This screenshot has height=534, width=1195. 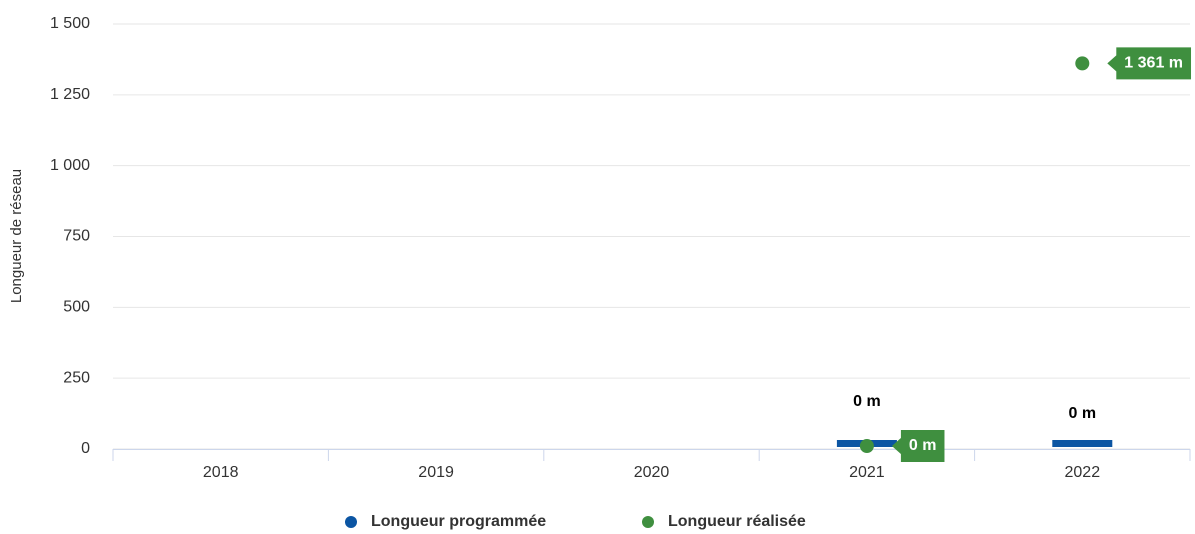 What do you see at coordinates (458, 521) in the screenshot?
I see `legend-label: Longueur programmée` at bounding box center [458, 521].